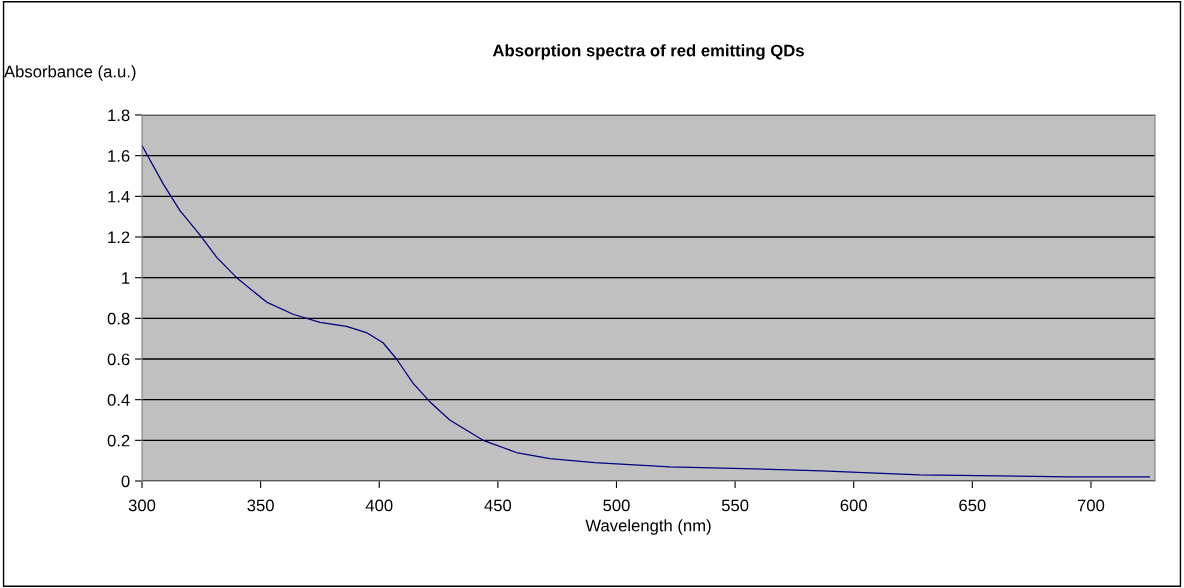 Image resolution: width=1184 pixels, height=588 pixels. I want to click on x-tick-label: 550, so click(735, 505).